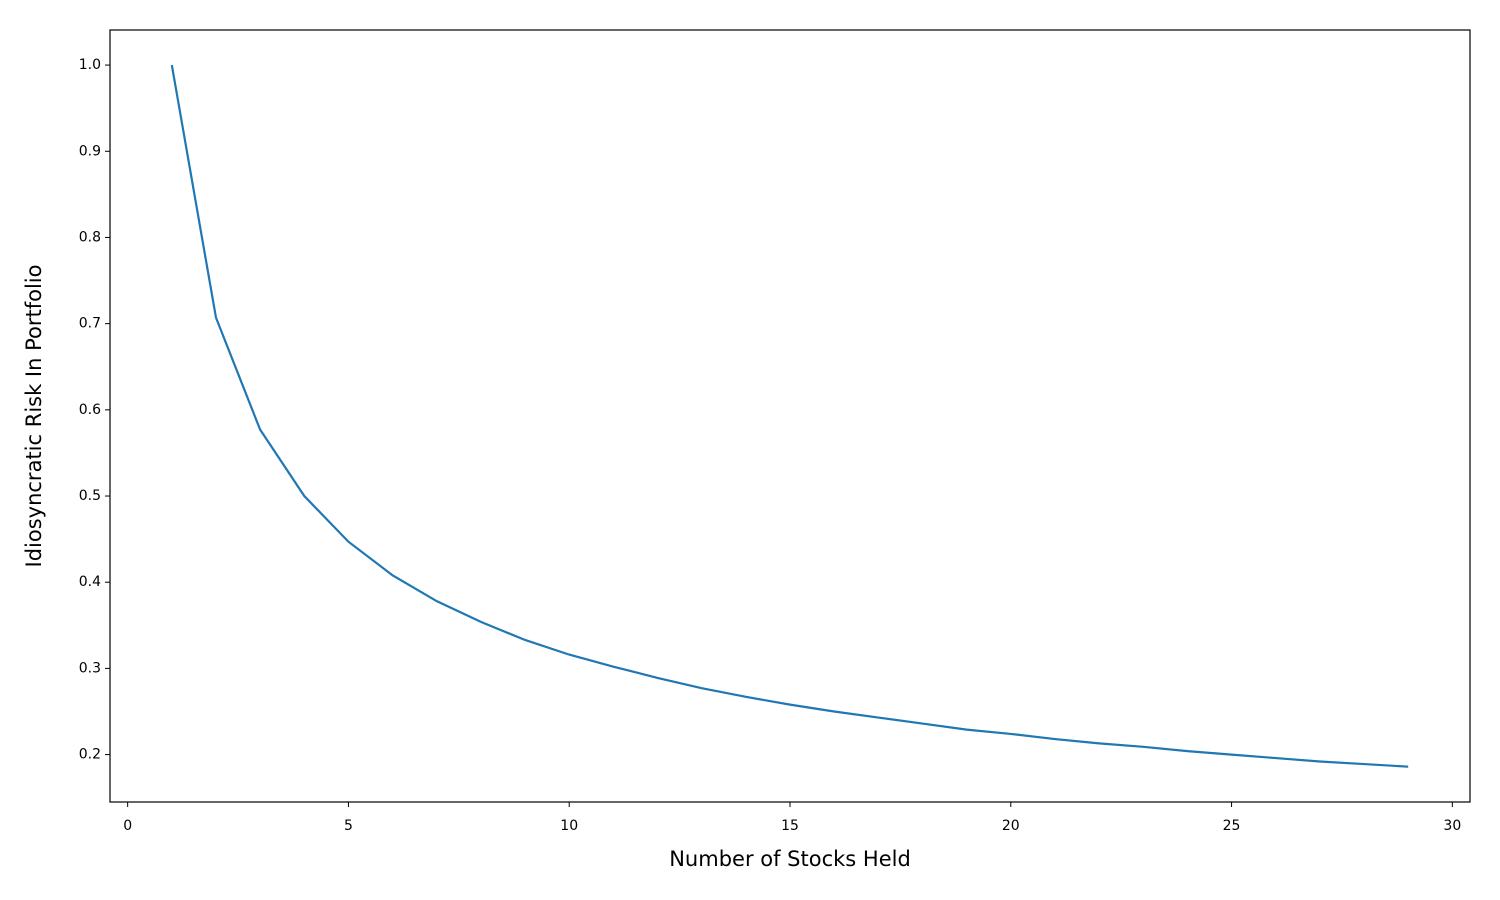  I want to click on x-tick-label: 10, so click(569, 826).